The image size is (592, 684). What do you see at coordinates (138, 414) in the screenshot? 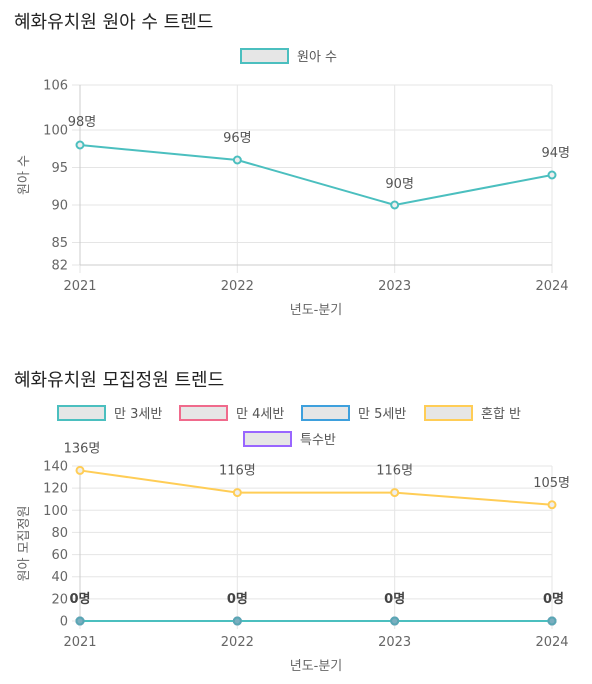
I see `chart2-legend-label: 만 3세반` at bounding box center [138, 414].